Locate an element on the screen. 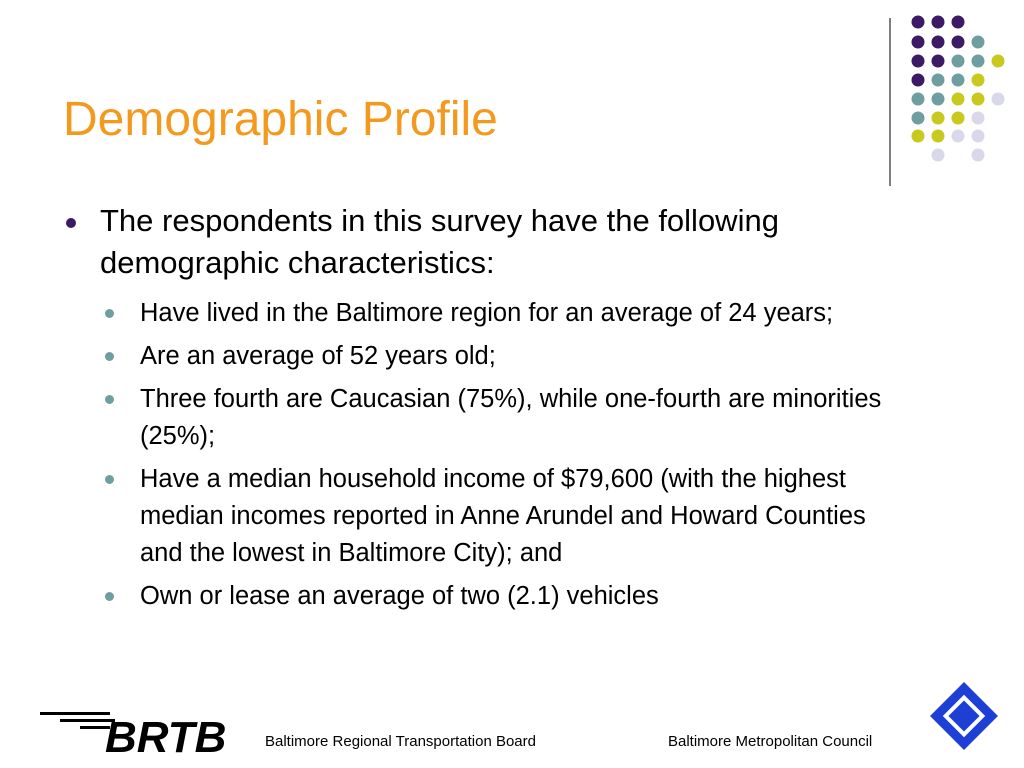  brtb-logo: BRTB is located at coordinates (133, 737).